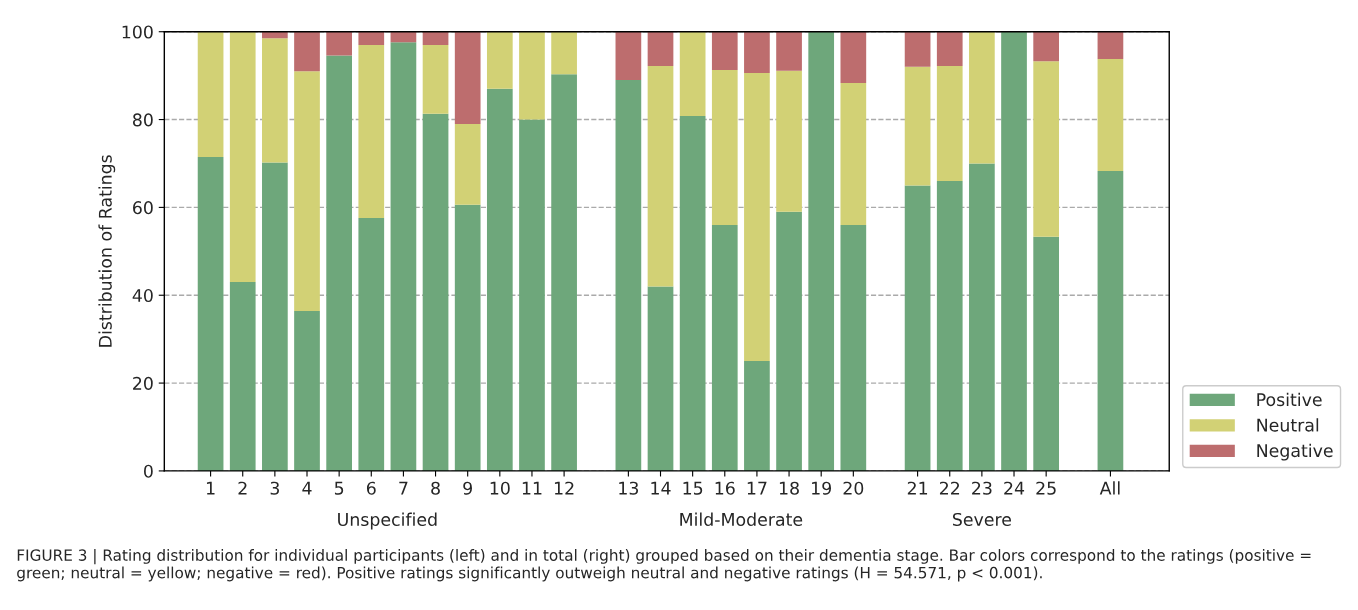  I want to click on x-tick-label: 9, so click(467, 488).